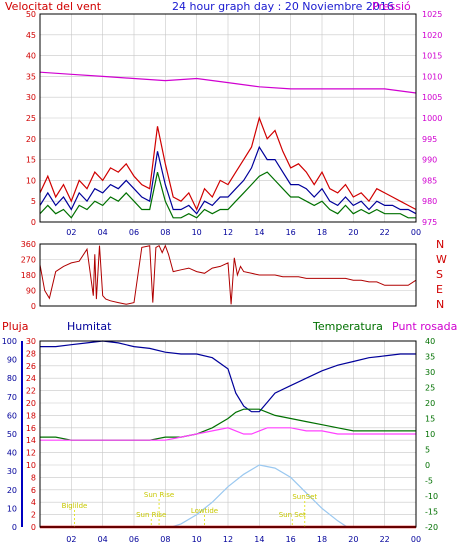  I want to click on panel3-xtick: 08, so click(165, 539).